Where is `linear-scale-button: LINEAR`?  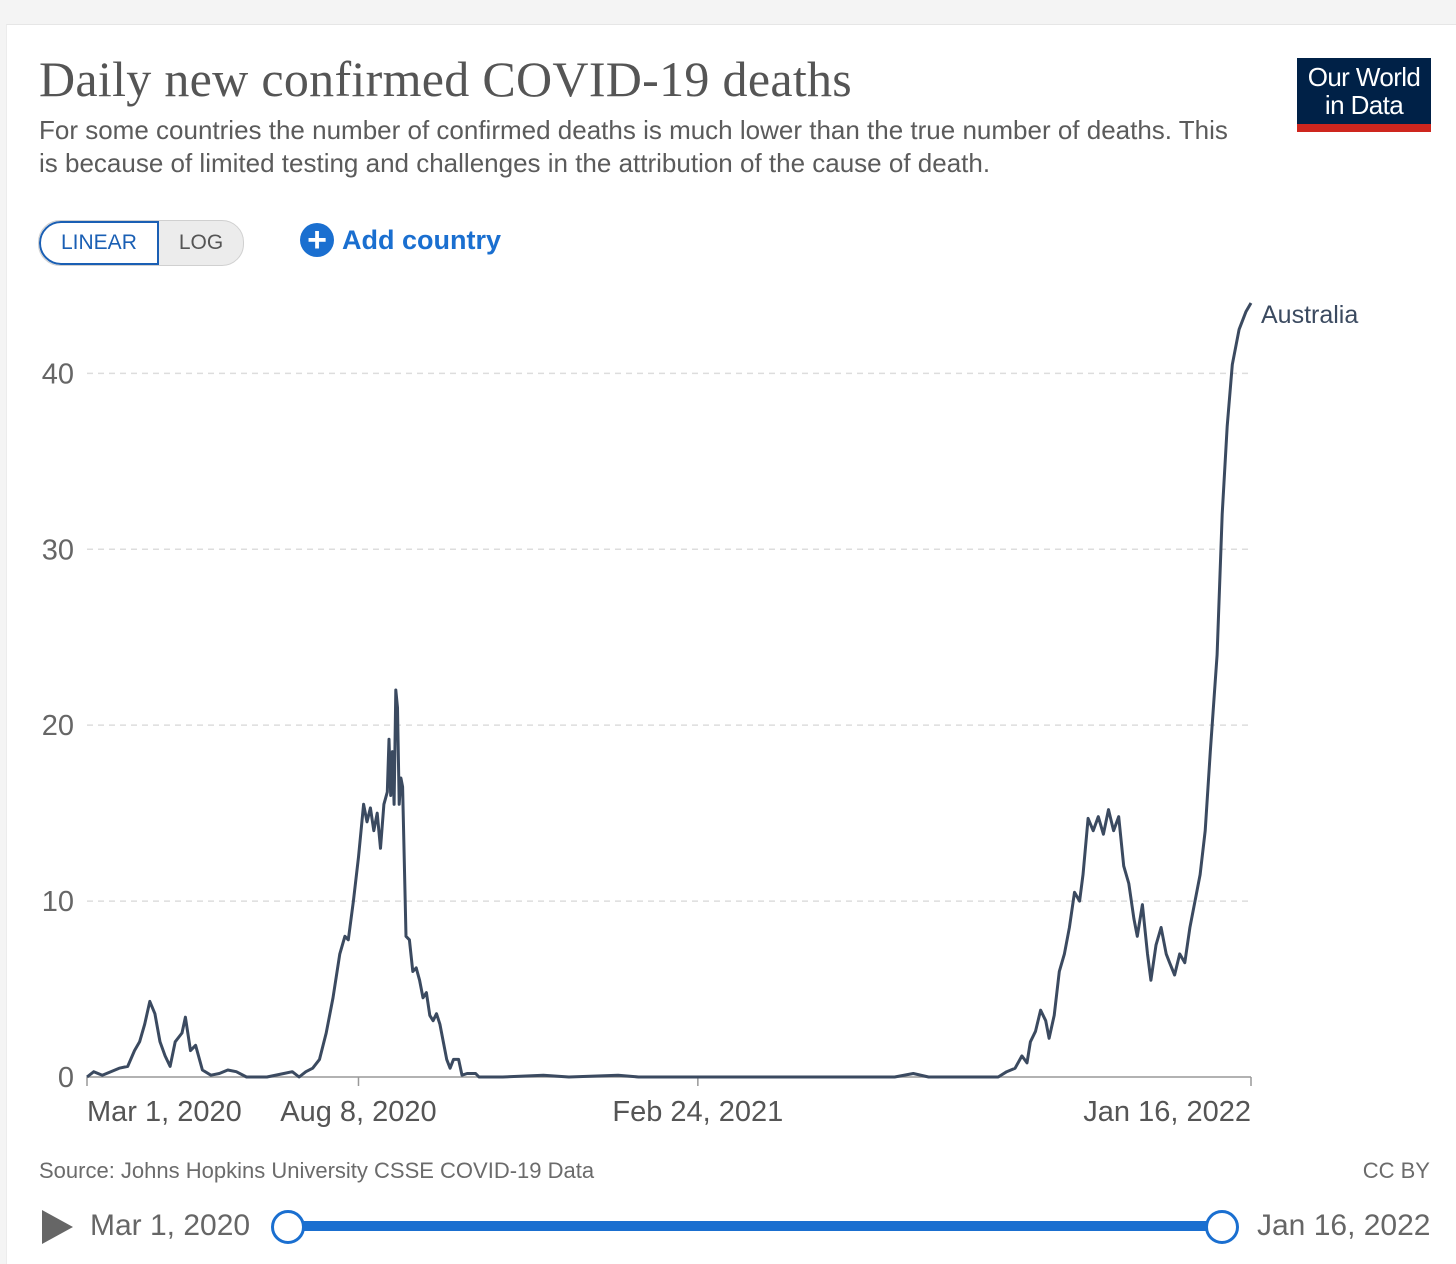
linear-scale-button: LINEAR is located at coordinates (99, 243).